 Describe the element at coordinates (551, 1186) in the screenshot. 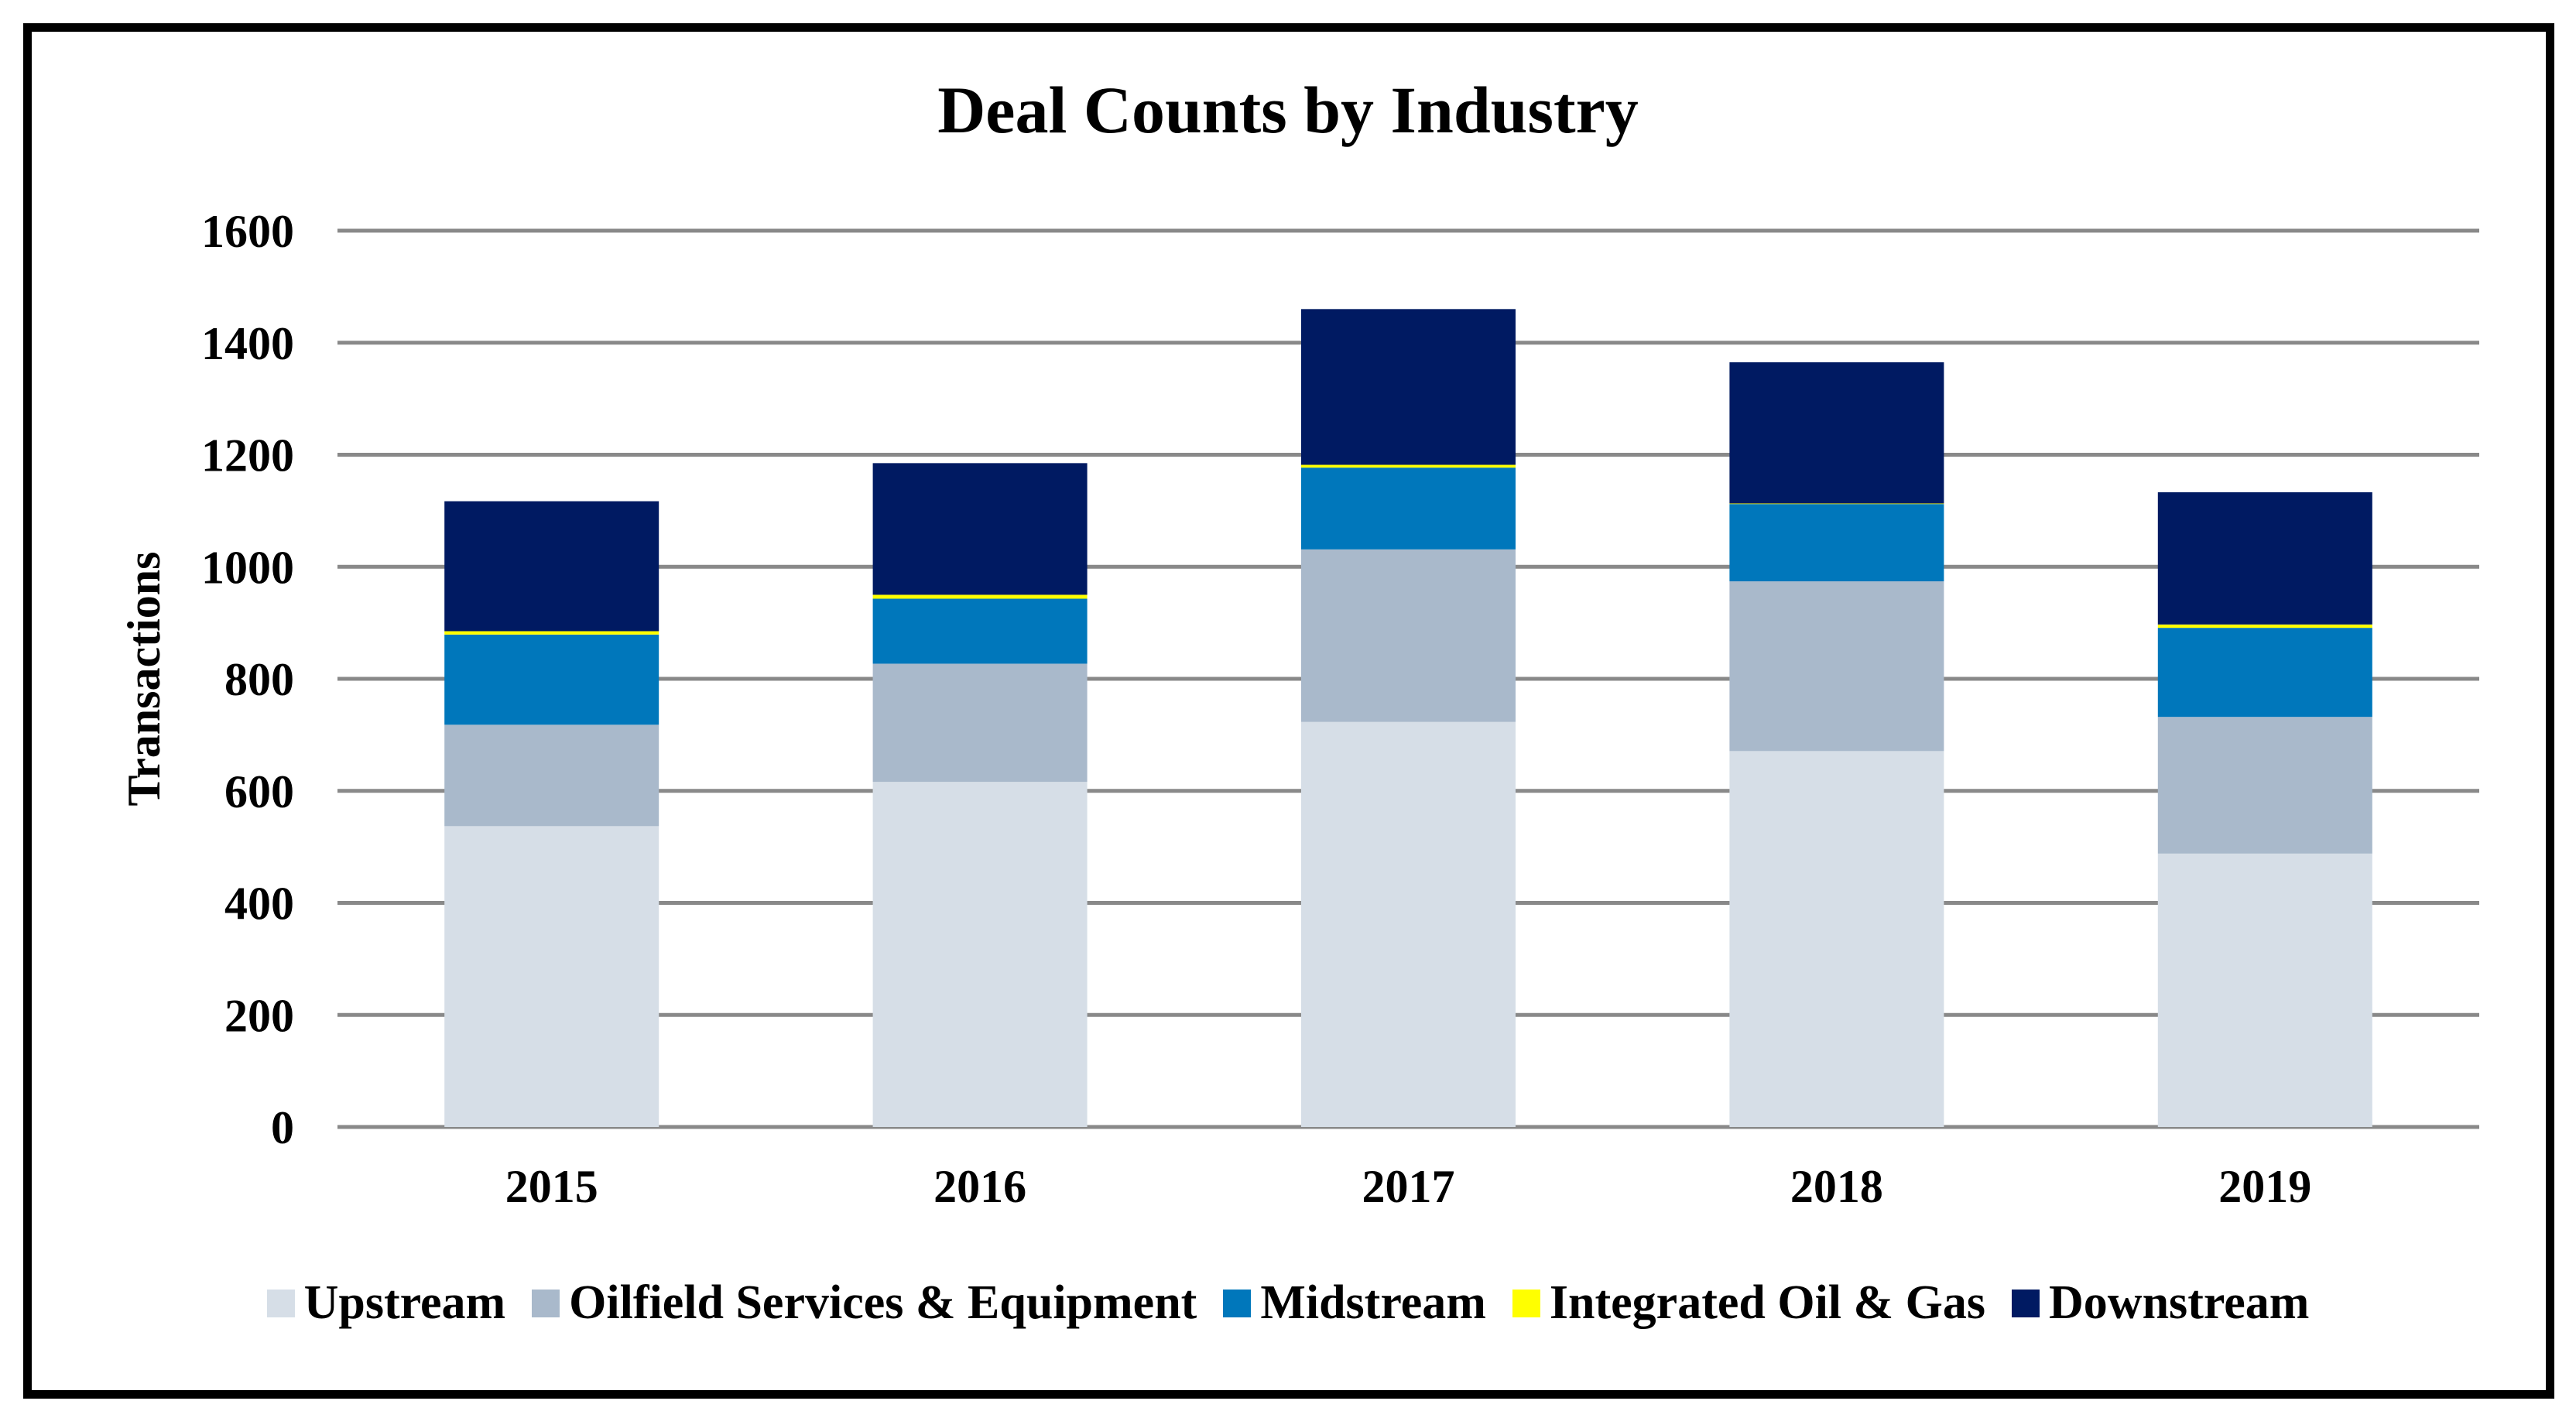

I see `x-tick-label: 2015` at that location.